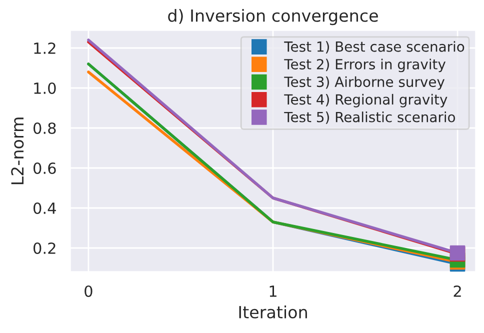 The image size is (484, 333). I want to click on x-tick-label: 2, so click(457, 291).